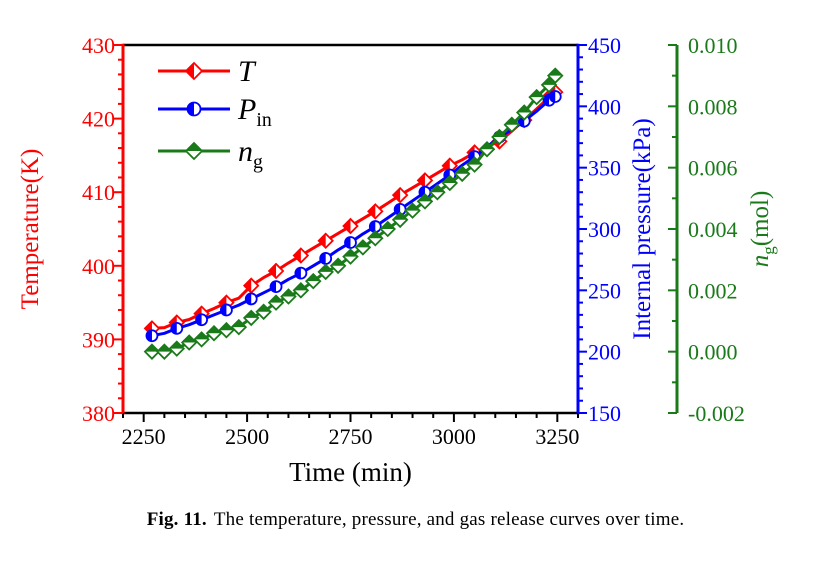  I want to click on y-tick-label: 380, so click(98, 413).